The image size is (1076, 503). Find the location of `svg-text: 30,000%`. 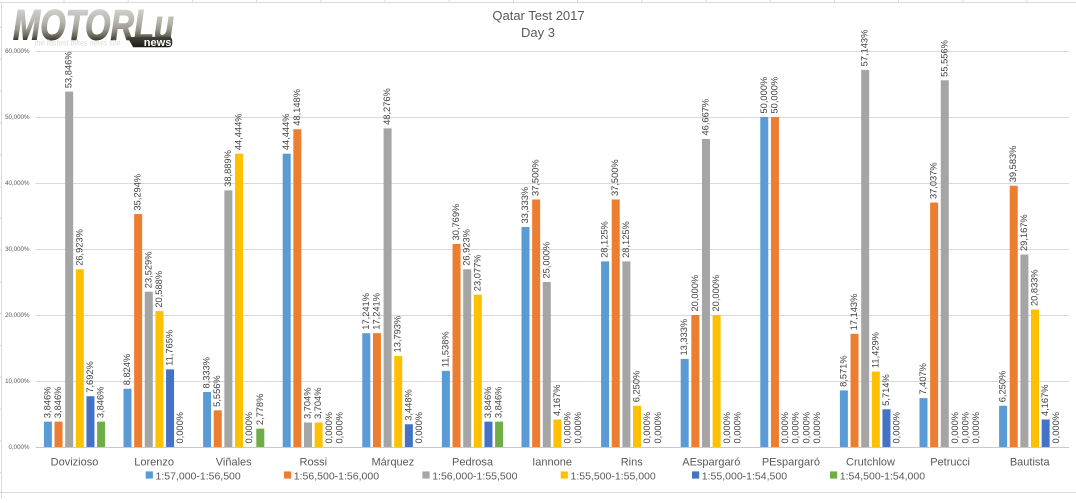

svg-text: 30,000% is located at coordinates (17, 249).